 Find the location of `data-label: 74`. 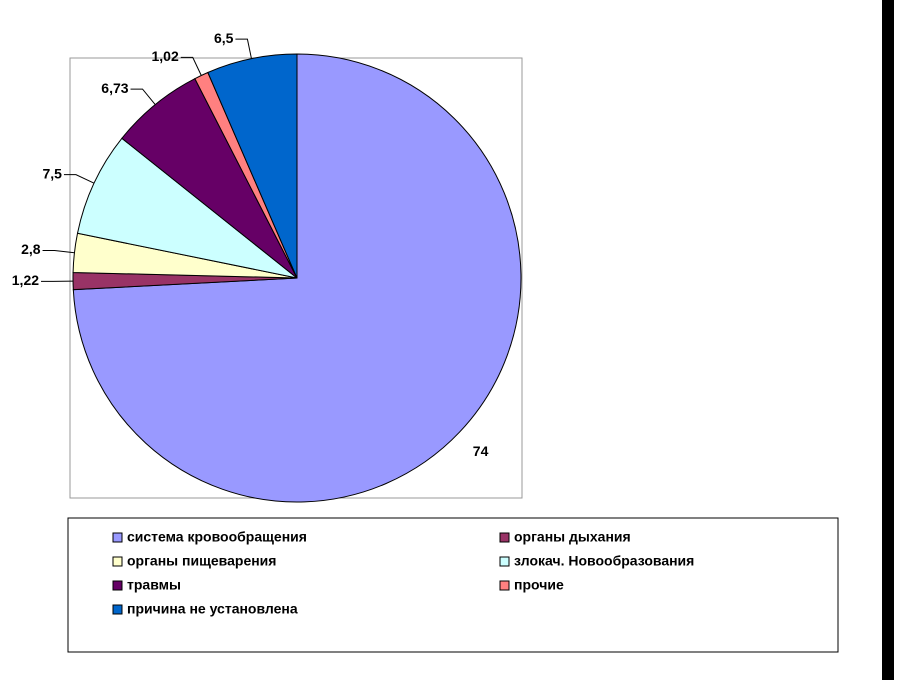

data-label: 74 is located at coordinates (481, 451).